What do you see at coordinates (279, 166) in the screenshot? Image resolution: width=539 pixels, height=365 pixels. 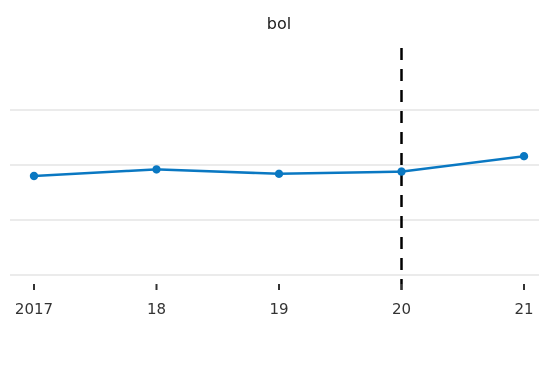 I see `series-layer` at bounding box center [279, 166].